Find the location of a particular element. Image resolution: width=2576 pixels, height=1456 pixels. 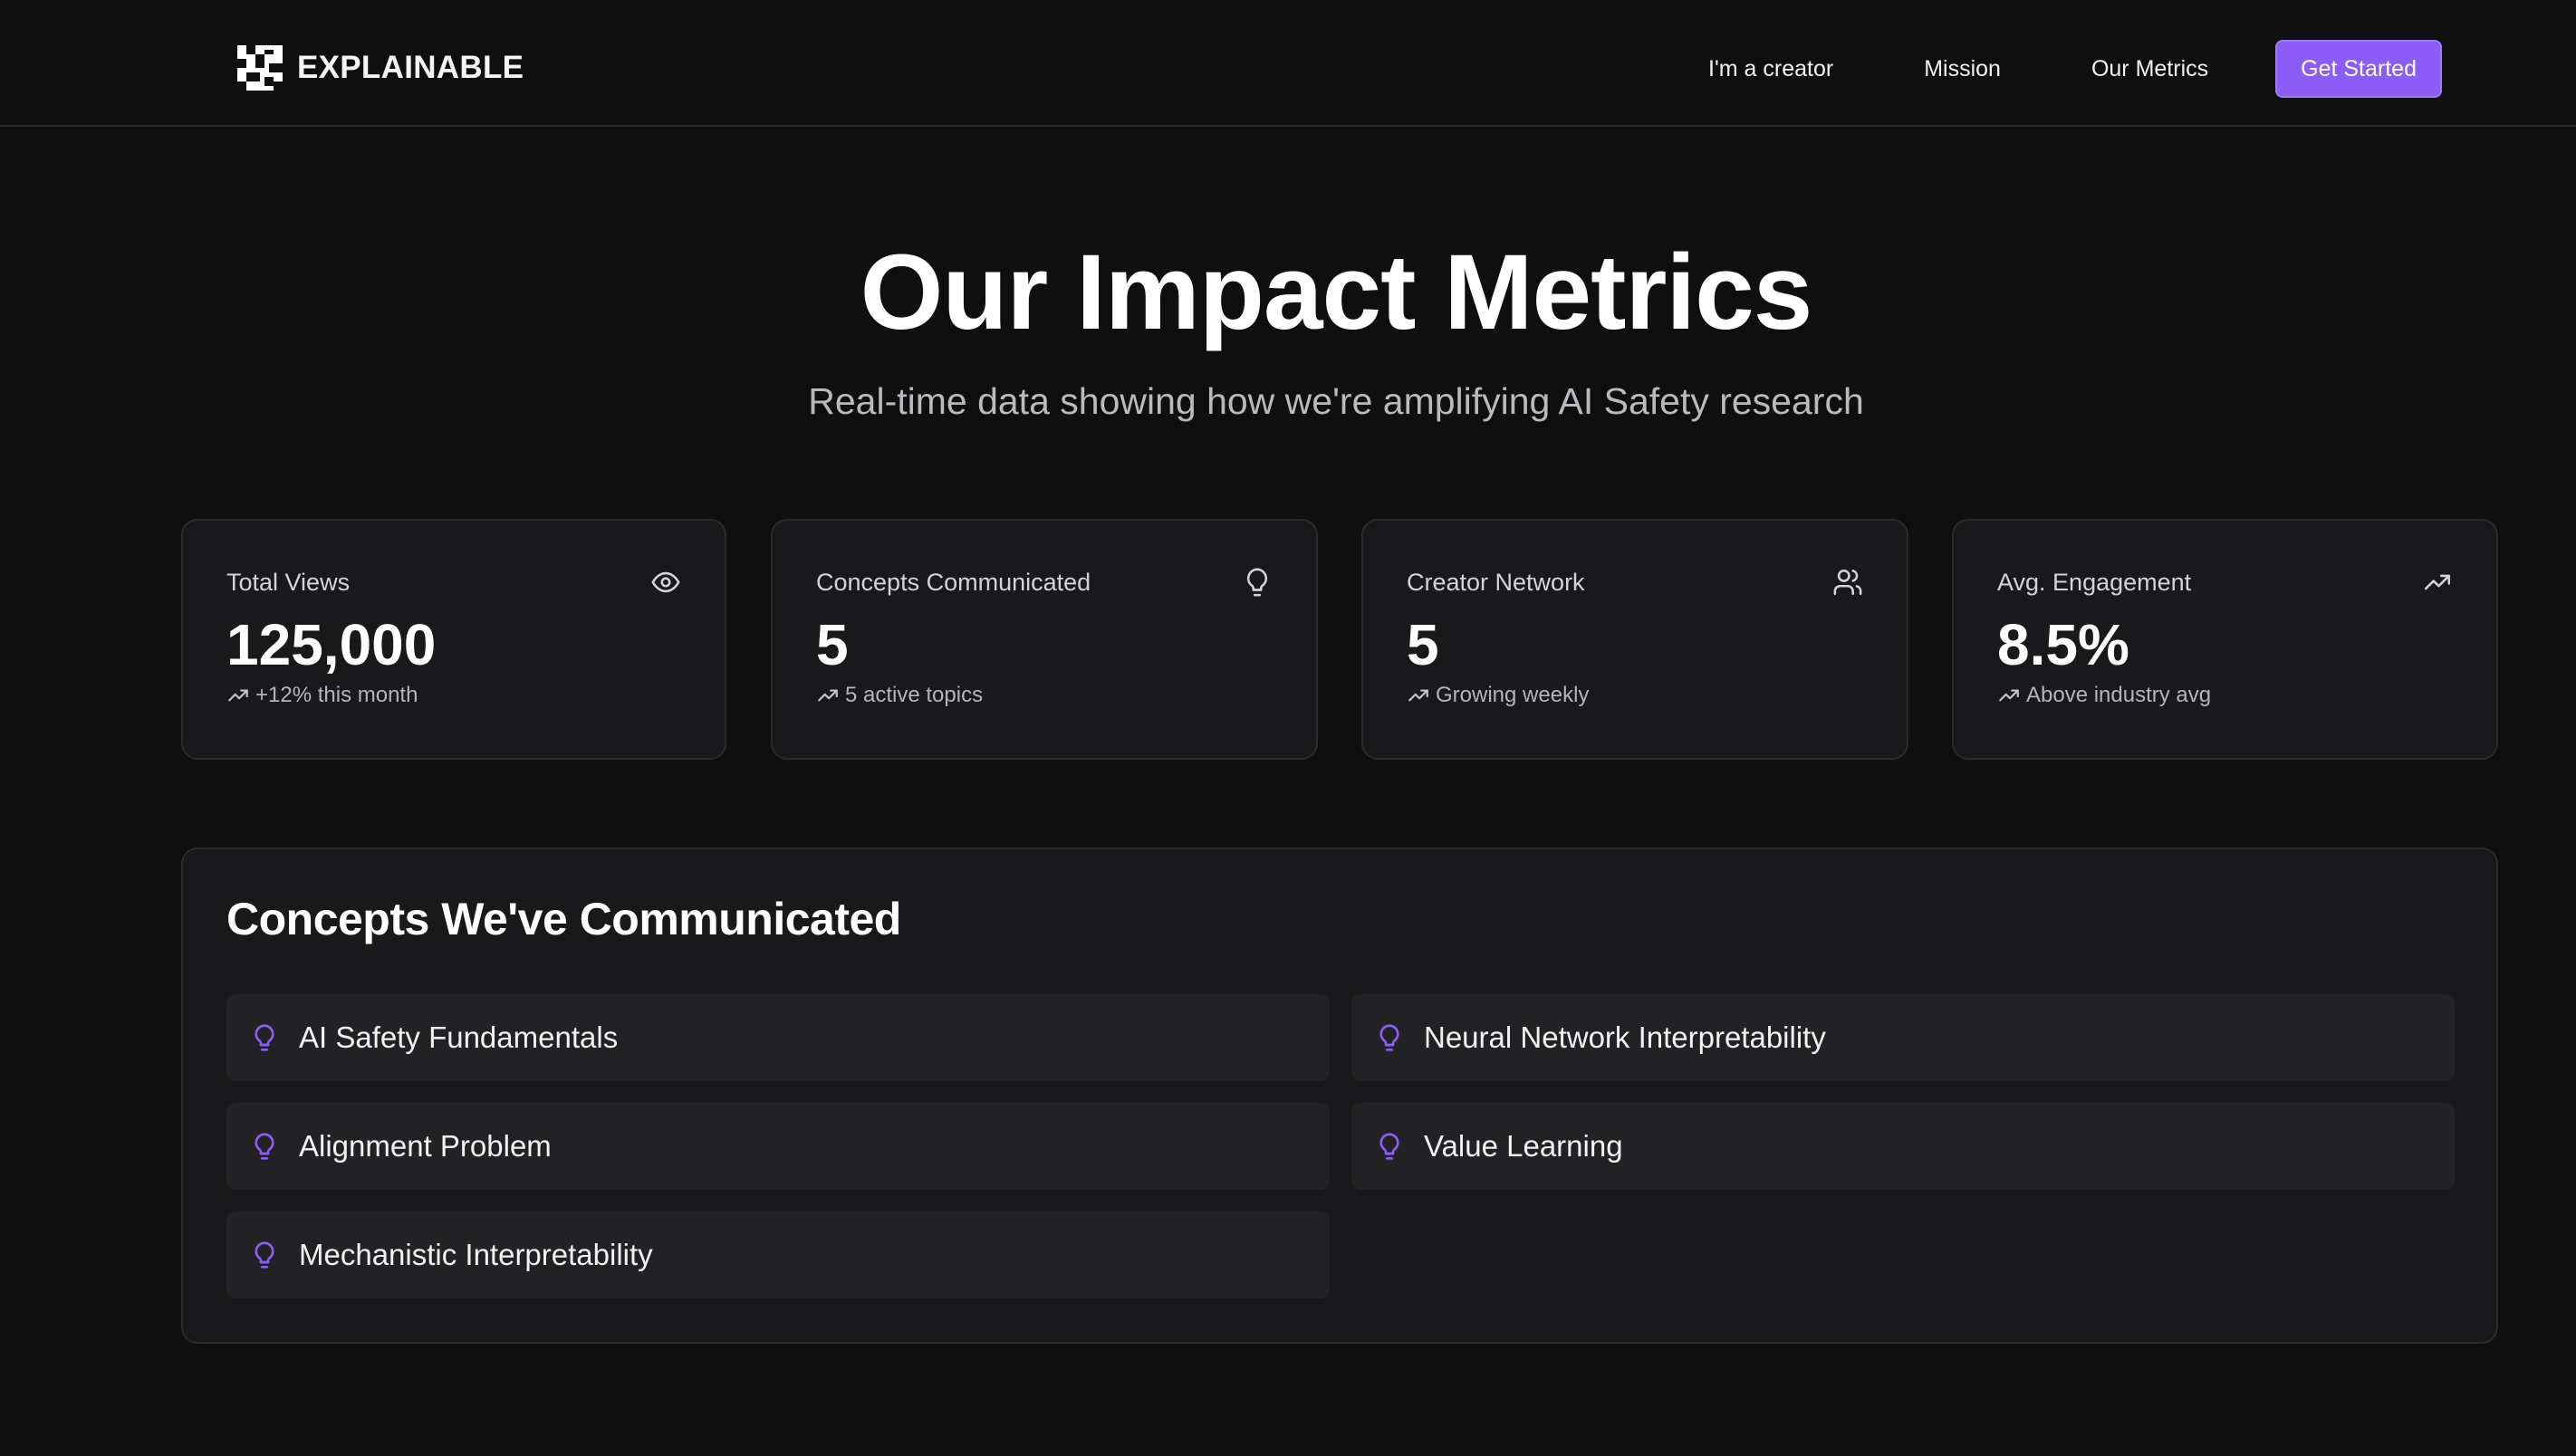

concept-label: Mechanistic Interpretability is located at coordinates (476, 1254).